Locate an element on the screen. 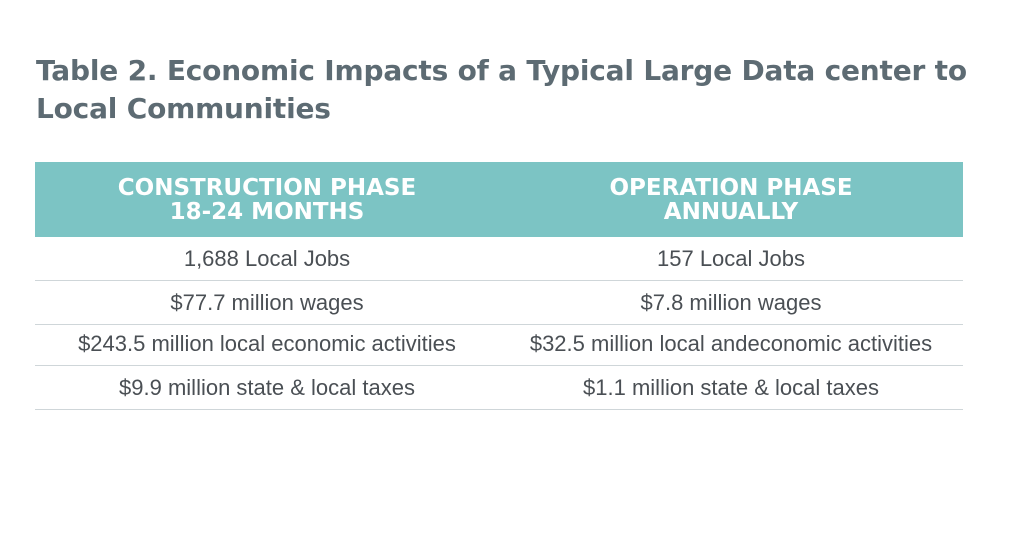  cell-construction-wages: $77.7 million wages is located at coordinates (267, 302).